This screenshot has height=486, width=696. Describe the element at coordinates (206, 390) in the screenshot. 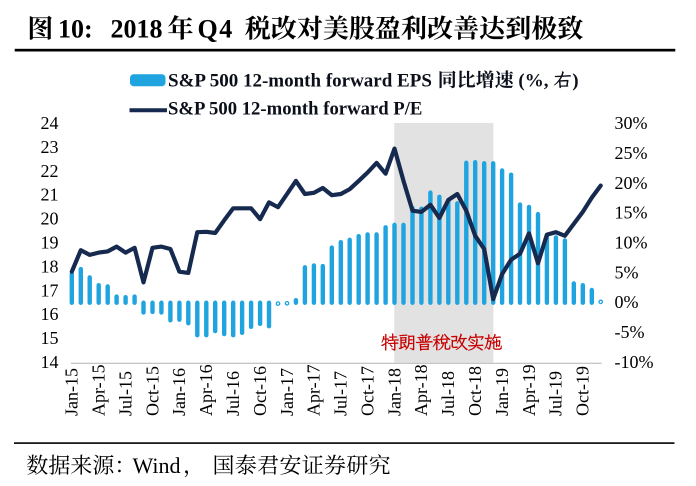

I see `svg-text: Apr-16` at that location.